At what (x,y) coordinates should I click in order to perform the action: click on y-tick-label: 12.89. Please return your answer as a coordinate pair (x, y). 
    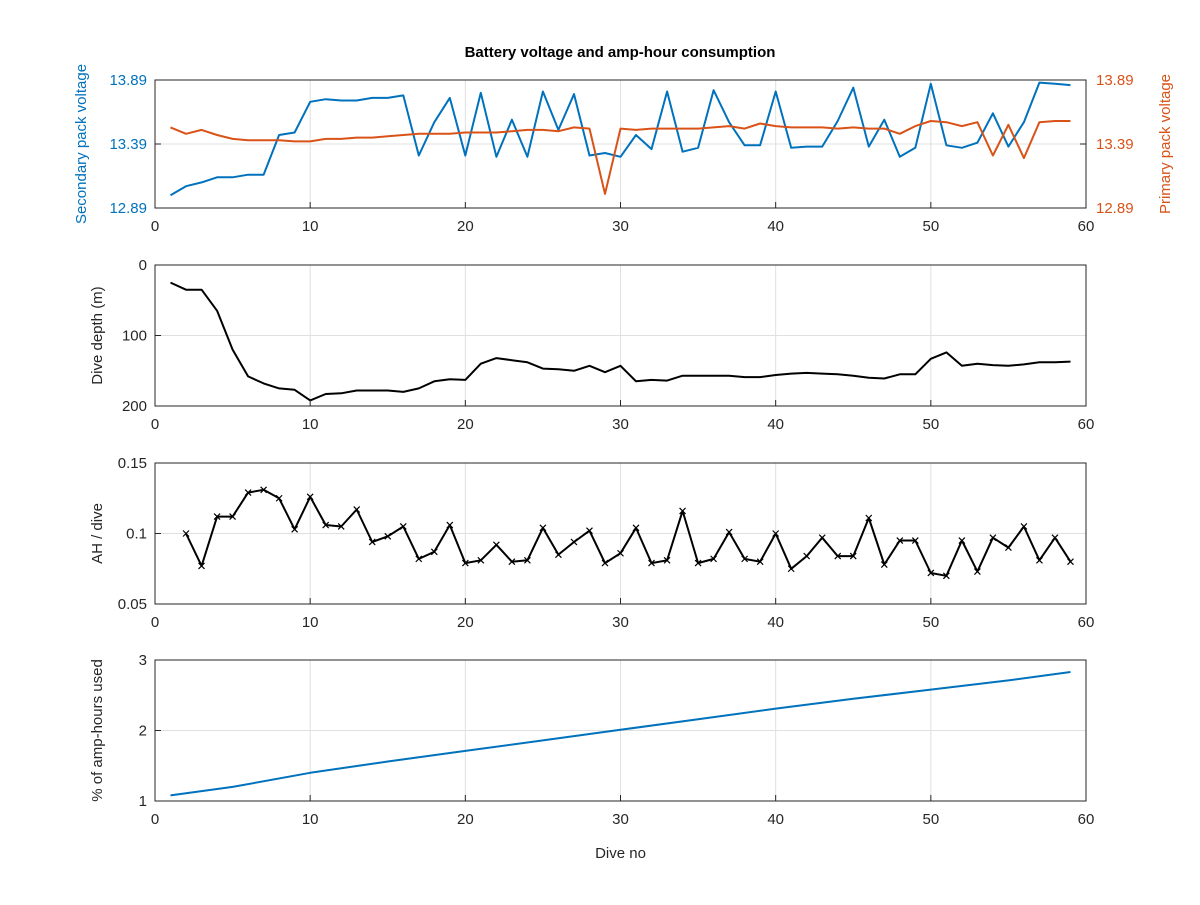
    Looking at the image, I should click on (128, 208).